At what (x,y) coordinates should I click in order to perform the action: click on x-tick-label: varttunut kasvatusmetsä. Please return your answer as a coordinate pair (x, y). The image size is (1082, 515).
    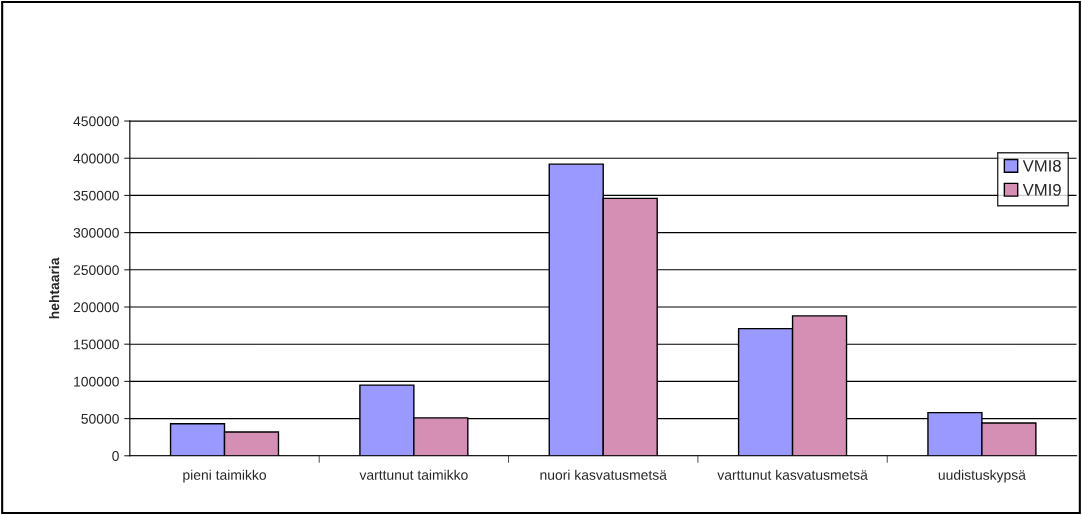
    Looking at the image, I should click on (792, 474).